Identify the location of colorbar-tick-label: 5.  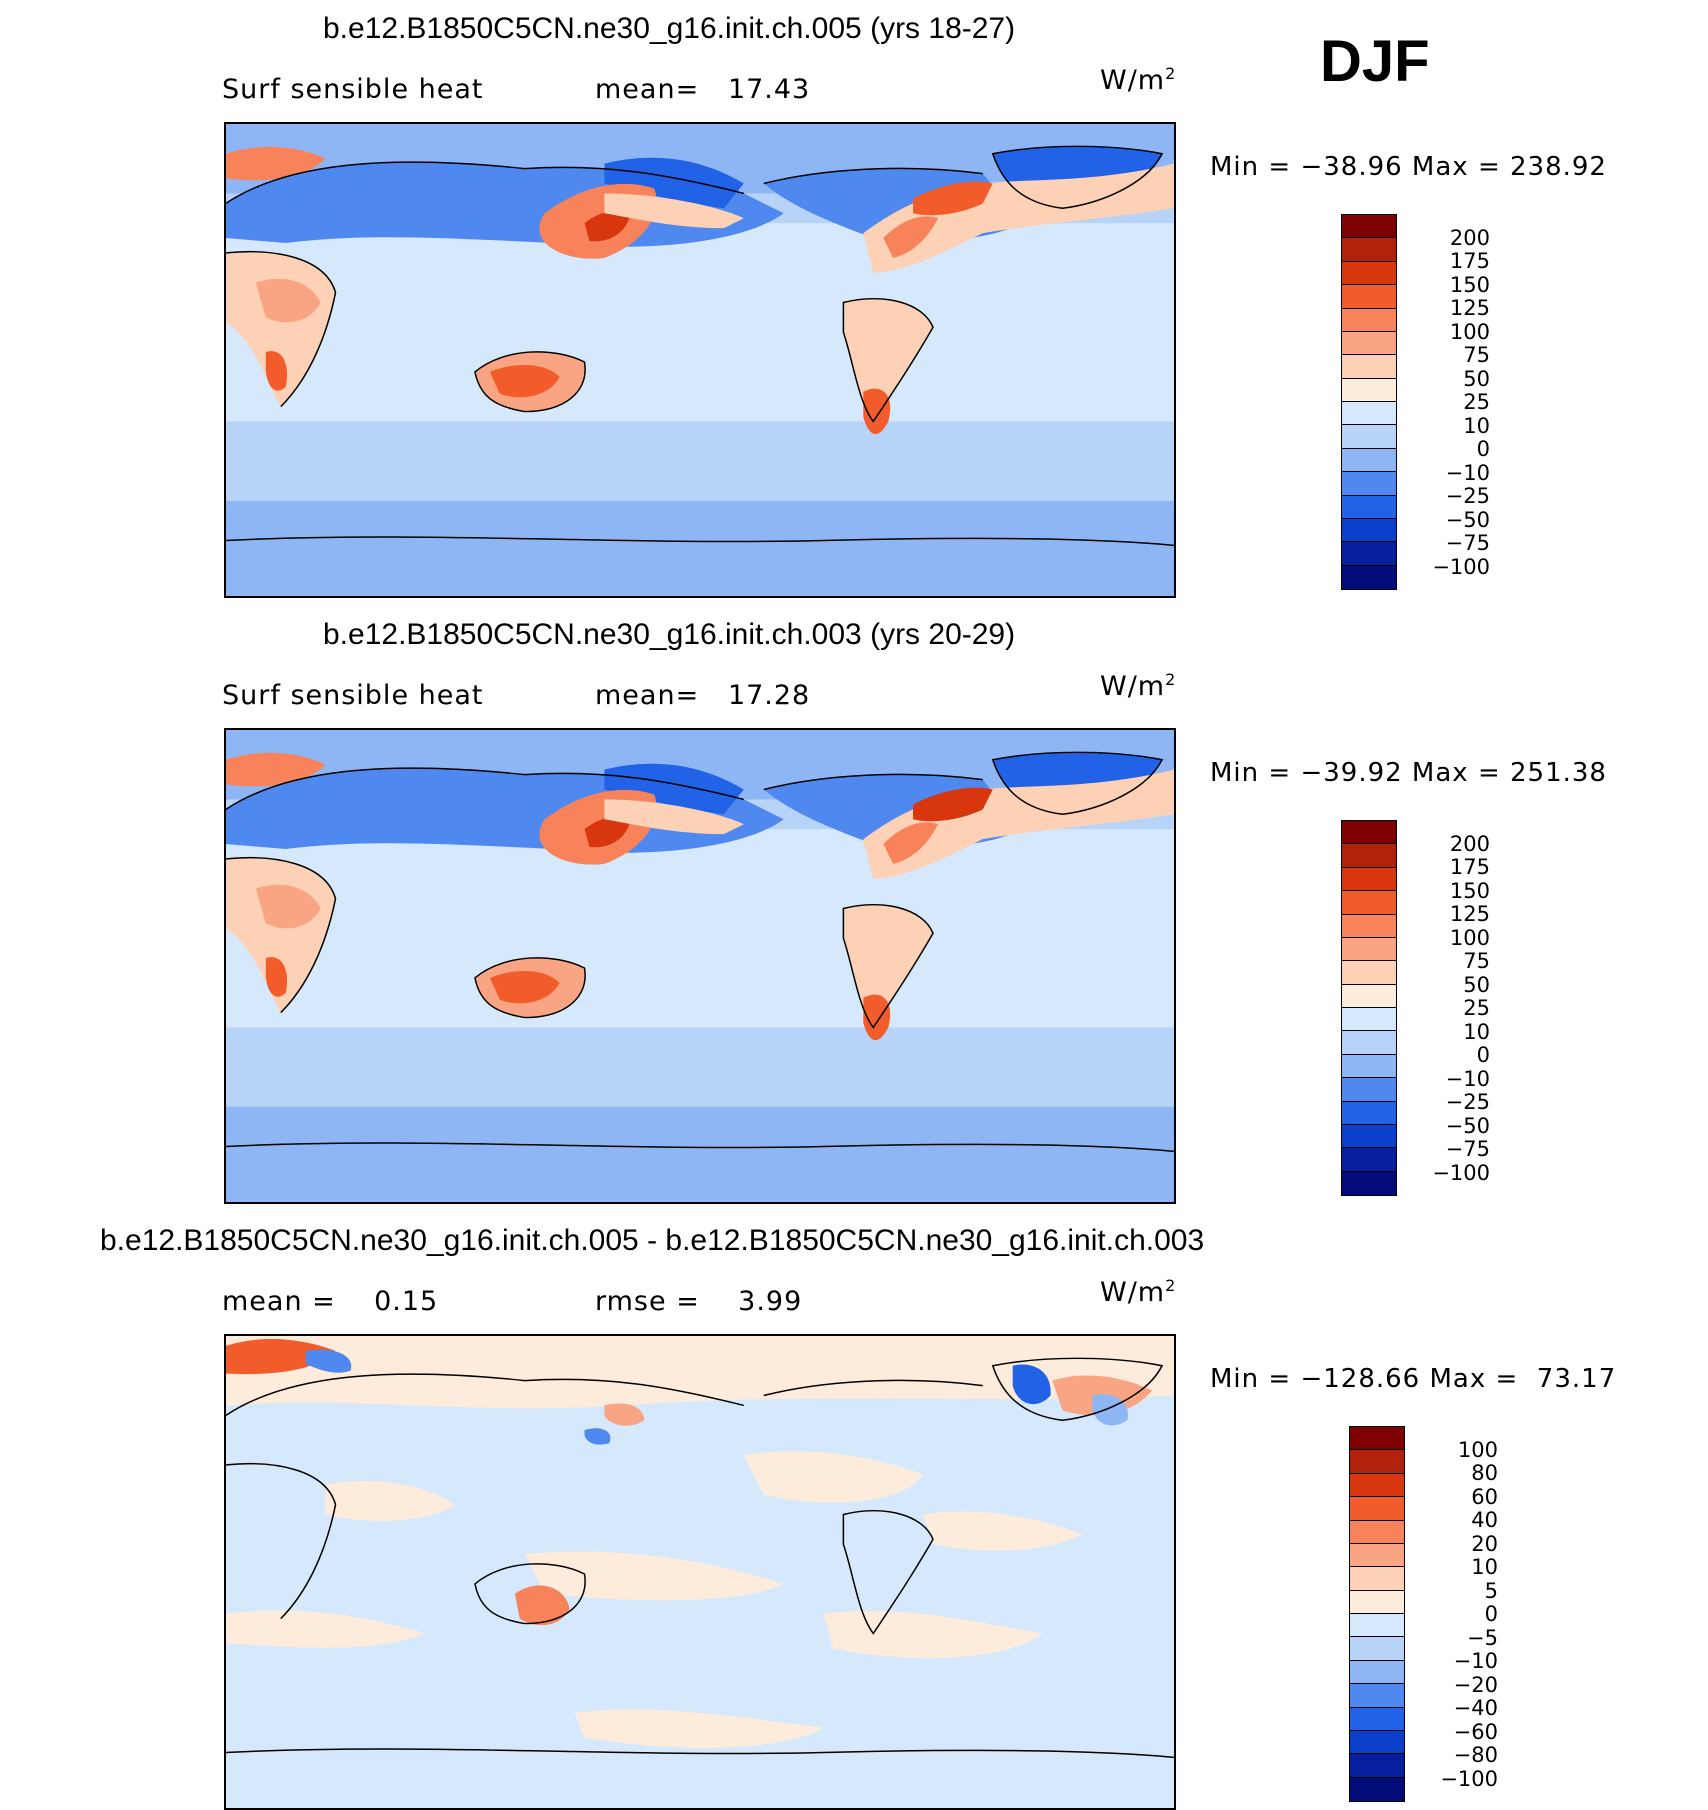
(1491, 1590).